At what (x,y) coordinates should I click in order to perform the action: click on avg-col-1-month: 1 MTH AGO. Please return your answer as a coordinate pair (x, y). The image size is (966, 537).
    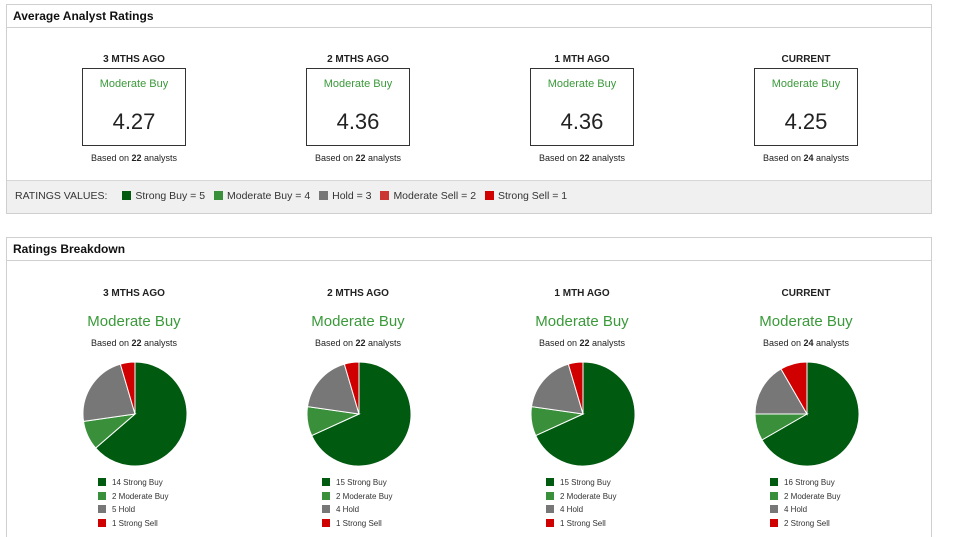
    Looking at the image, I should click on (582, 59).